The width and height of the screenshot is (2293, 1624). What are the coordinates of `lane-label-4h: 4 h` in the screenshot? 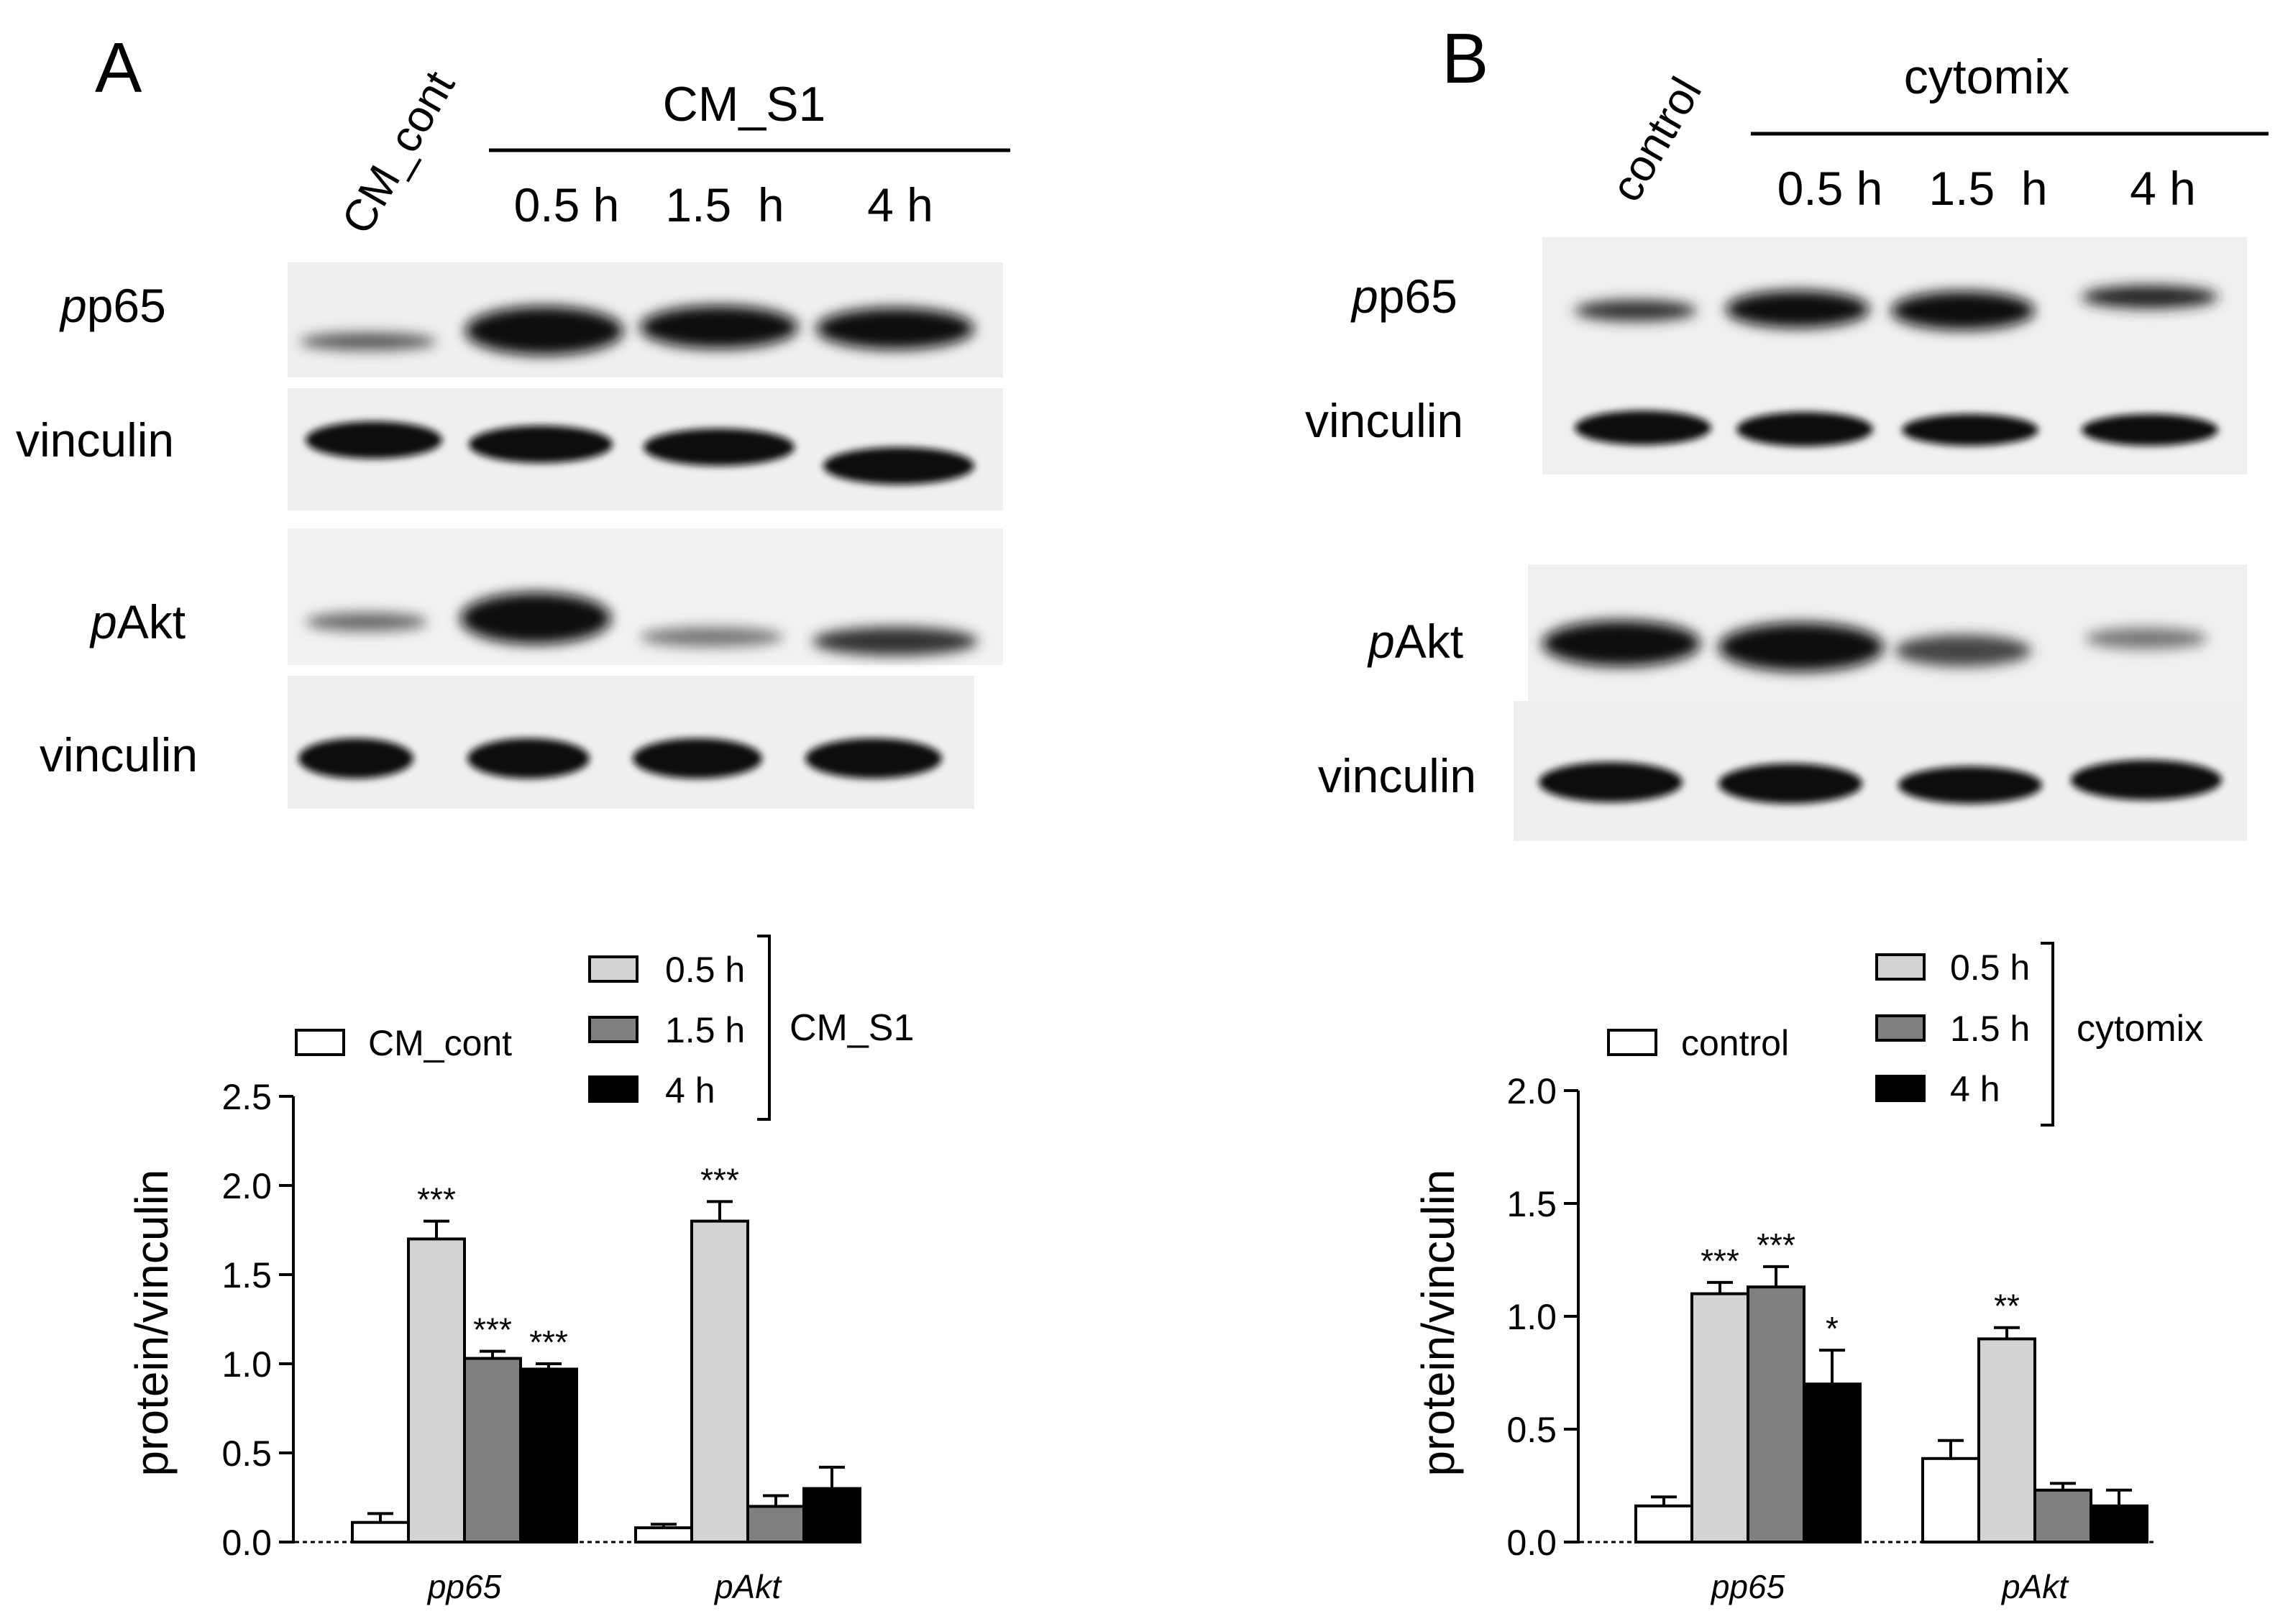 It's located at (900, 204).